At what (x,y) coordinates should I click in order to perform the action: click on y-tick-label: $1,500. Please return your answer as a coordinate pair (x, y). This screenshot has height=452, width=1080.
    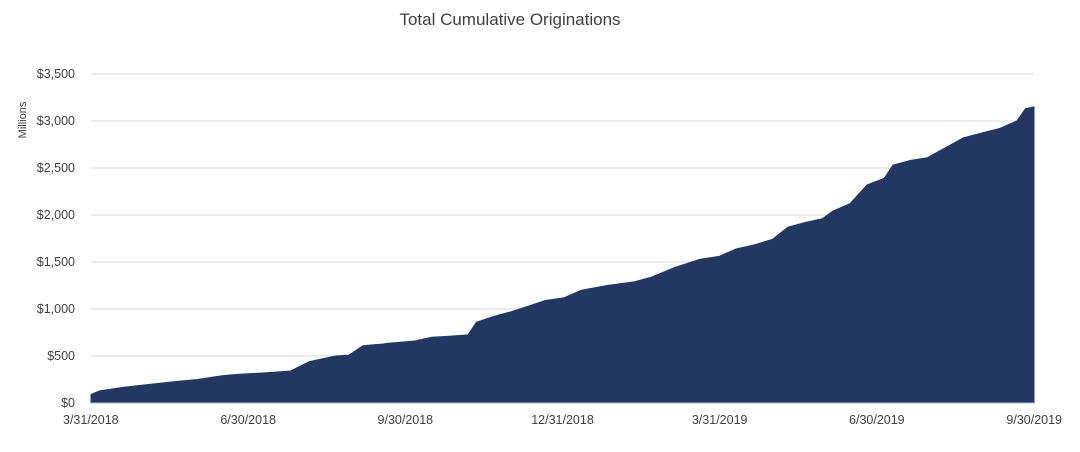
    Looking at the image, I should click on (56, 262).